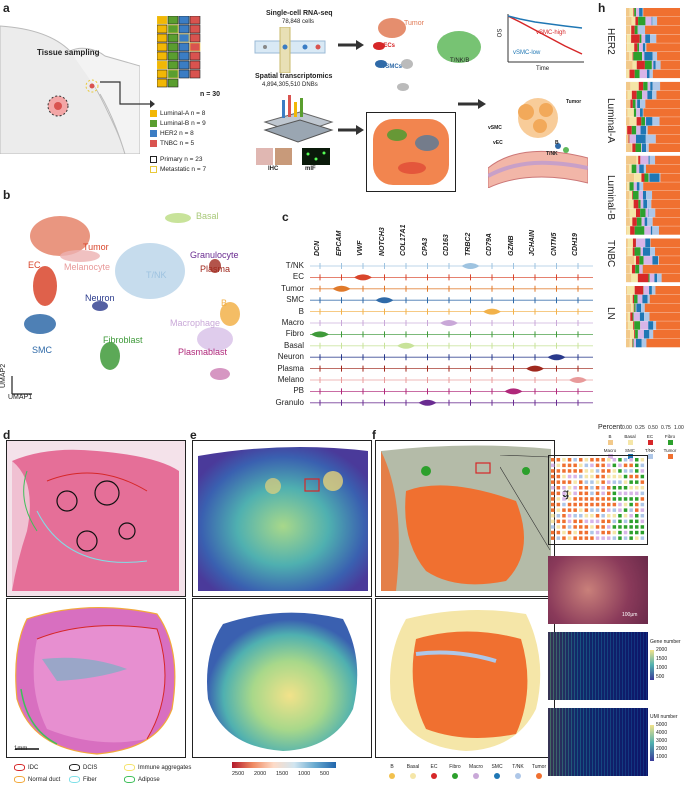 Image resolution: width=685 pixels, height=791 pixels. I want to click on km-low-label: vSMC-low, so click(527, 53).